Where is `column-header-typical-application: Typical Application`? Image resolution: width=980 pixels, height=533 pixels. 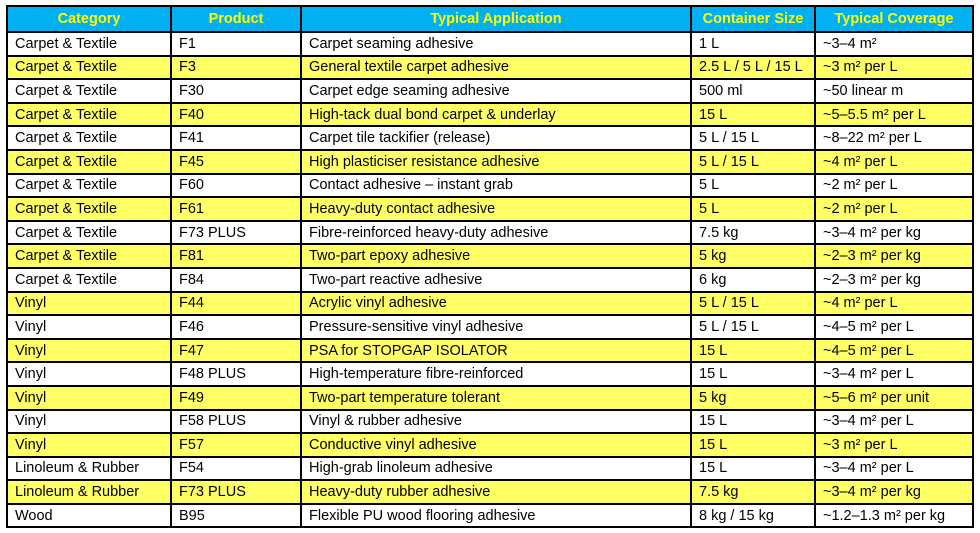 column-header-typical-application: Typical Application is located at coordinates (496, 19).